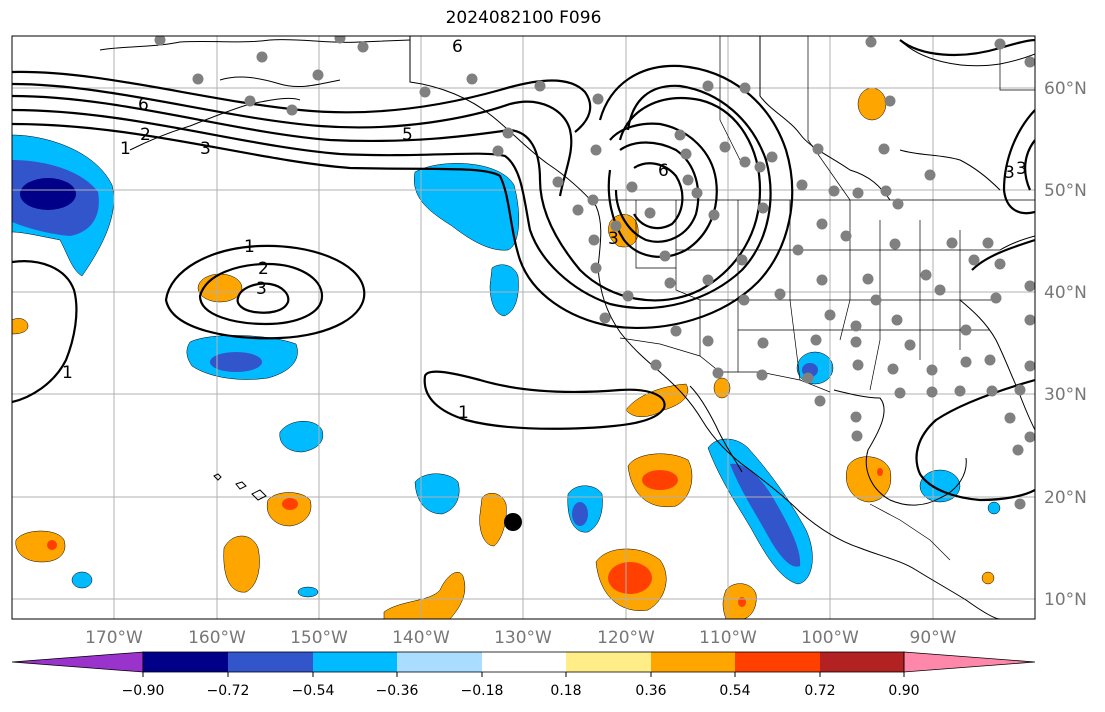 This screenshot has height=712, width=1105. I want to click on lon-label: 110°W, so click(728, 638).